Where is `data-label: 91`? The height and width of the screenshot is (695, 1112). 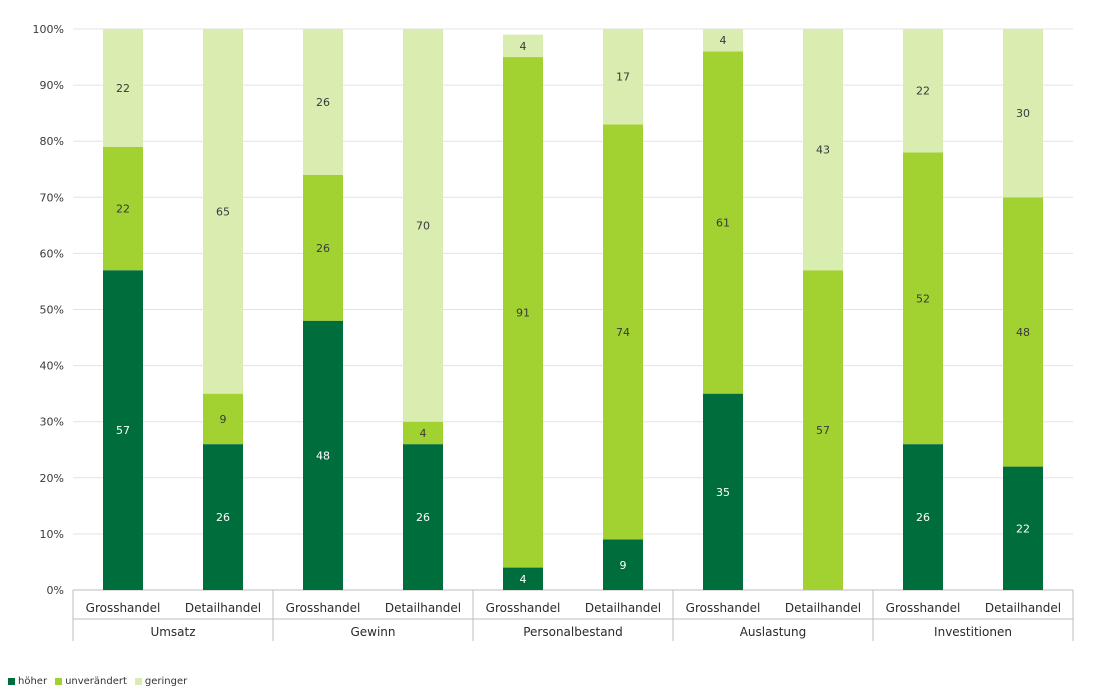 data-label: 91 is located at coordinates (523, 312).